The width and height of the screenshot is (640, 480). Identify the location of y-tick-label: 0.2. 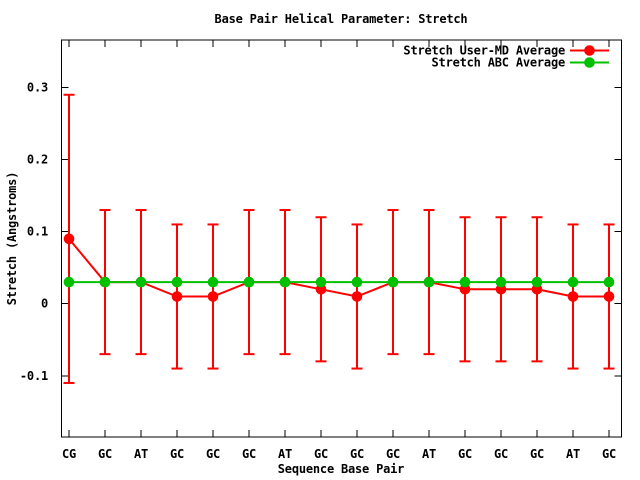
(37, 160).